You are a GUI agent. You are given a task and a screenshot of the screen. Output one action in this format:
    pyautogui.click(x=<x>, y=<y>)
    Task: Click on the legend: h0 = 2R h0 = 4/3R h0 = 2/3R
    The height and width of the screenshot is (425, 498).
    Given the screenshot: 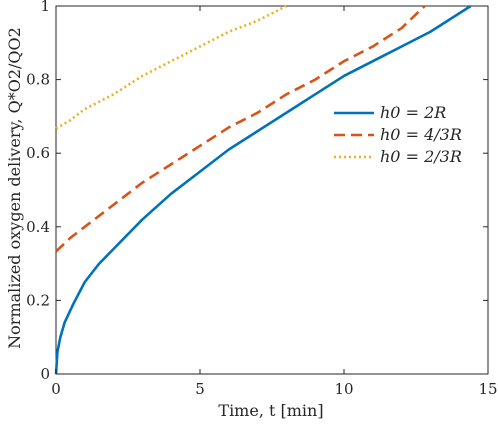 What is the action you would take?
    pyautogui.click(x=398, y=134)
    